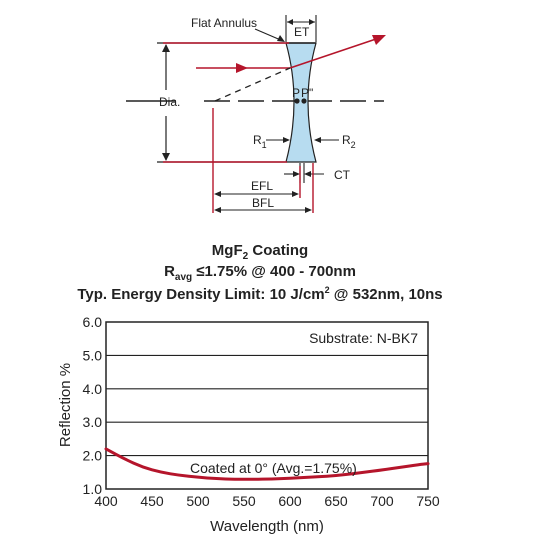  I want to click on coating-ravg: Ravg ≤1.75% @ 400 - 700nm, so click(260, 273).